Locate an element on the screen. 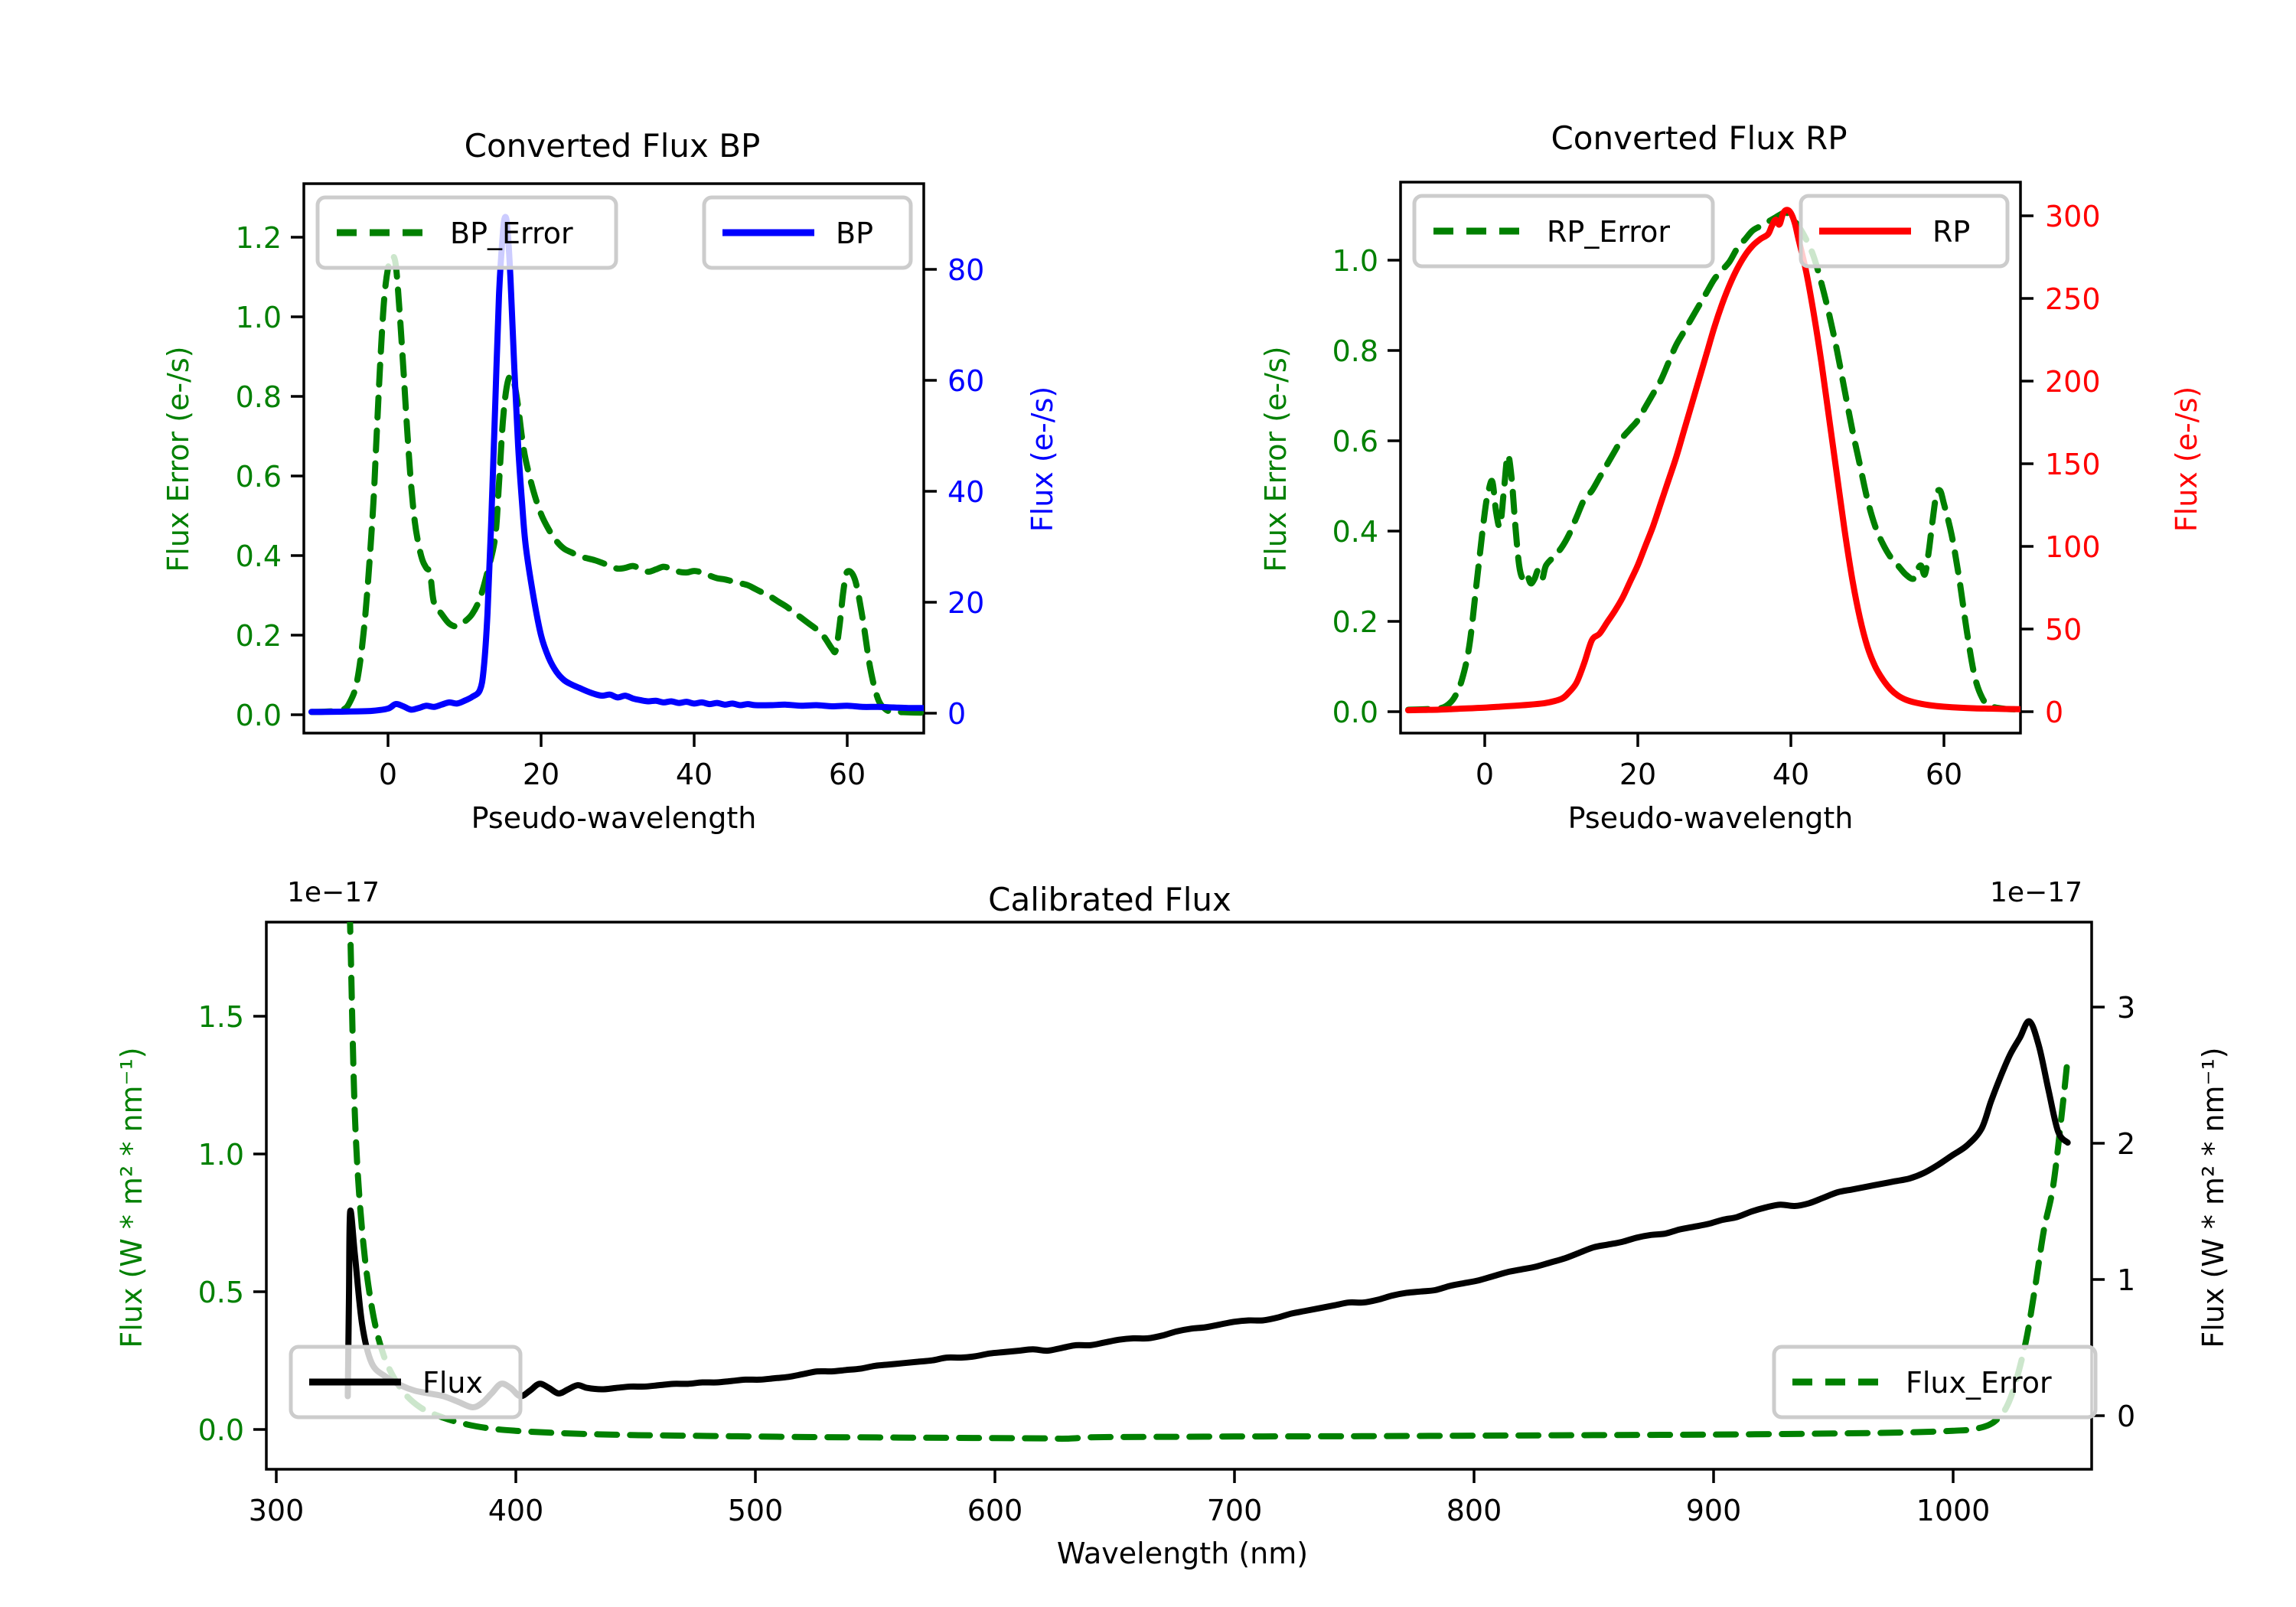 The width and height of the screenshot is (2296, 1607). rp-x-axis: 0 20 40 60 Pseudo-wavelength is located at coordinates (1719, 784).